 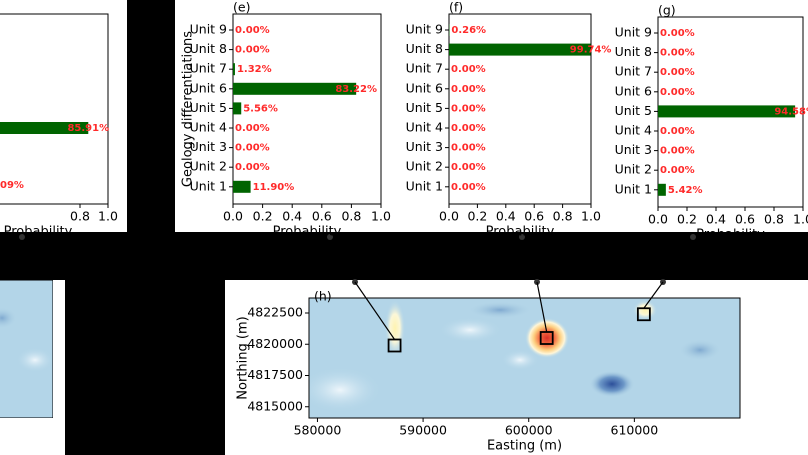 I want to click on y-axis-label: Geology differentiations, so click(x=188, y=109).